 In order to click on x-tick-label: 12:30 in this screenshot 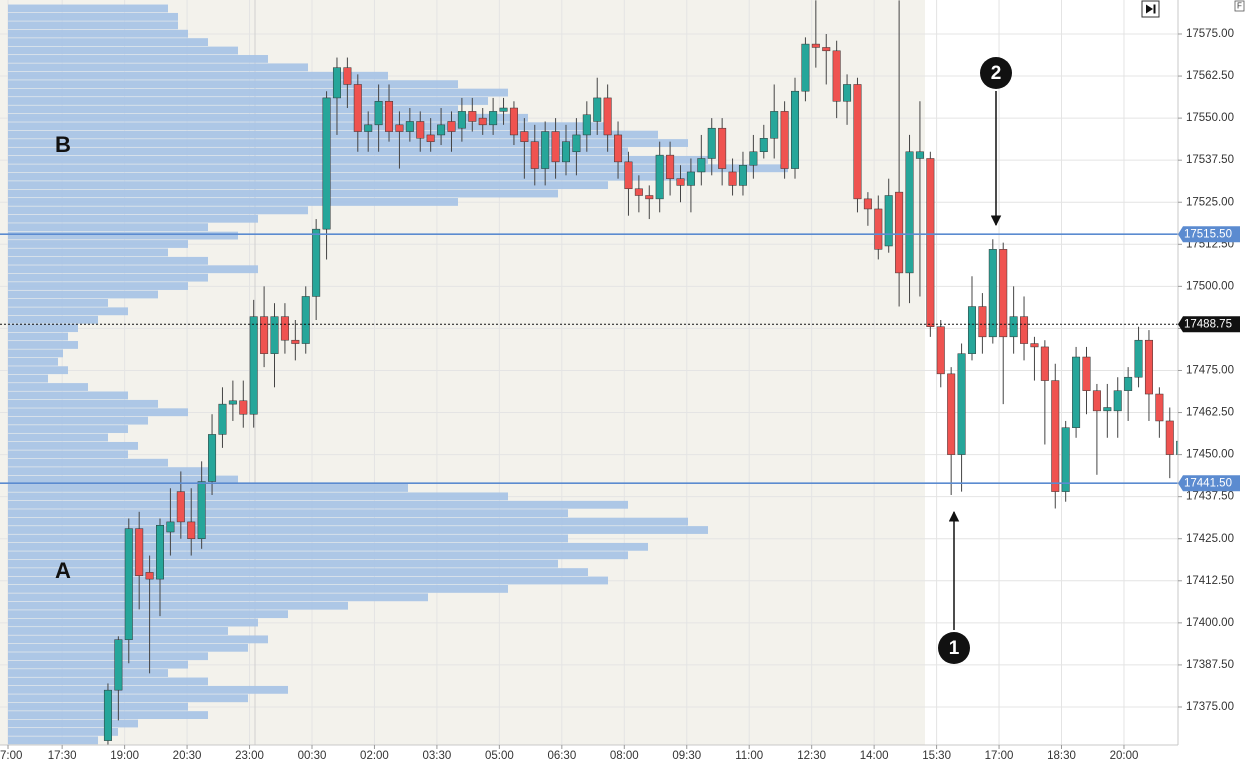, I will do `click(811, 756)`.